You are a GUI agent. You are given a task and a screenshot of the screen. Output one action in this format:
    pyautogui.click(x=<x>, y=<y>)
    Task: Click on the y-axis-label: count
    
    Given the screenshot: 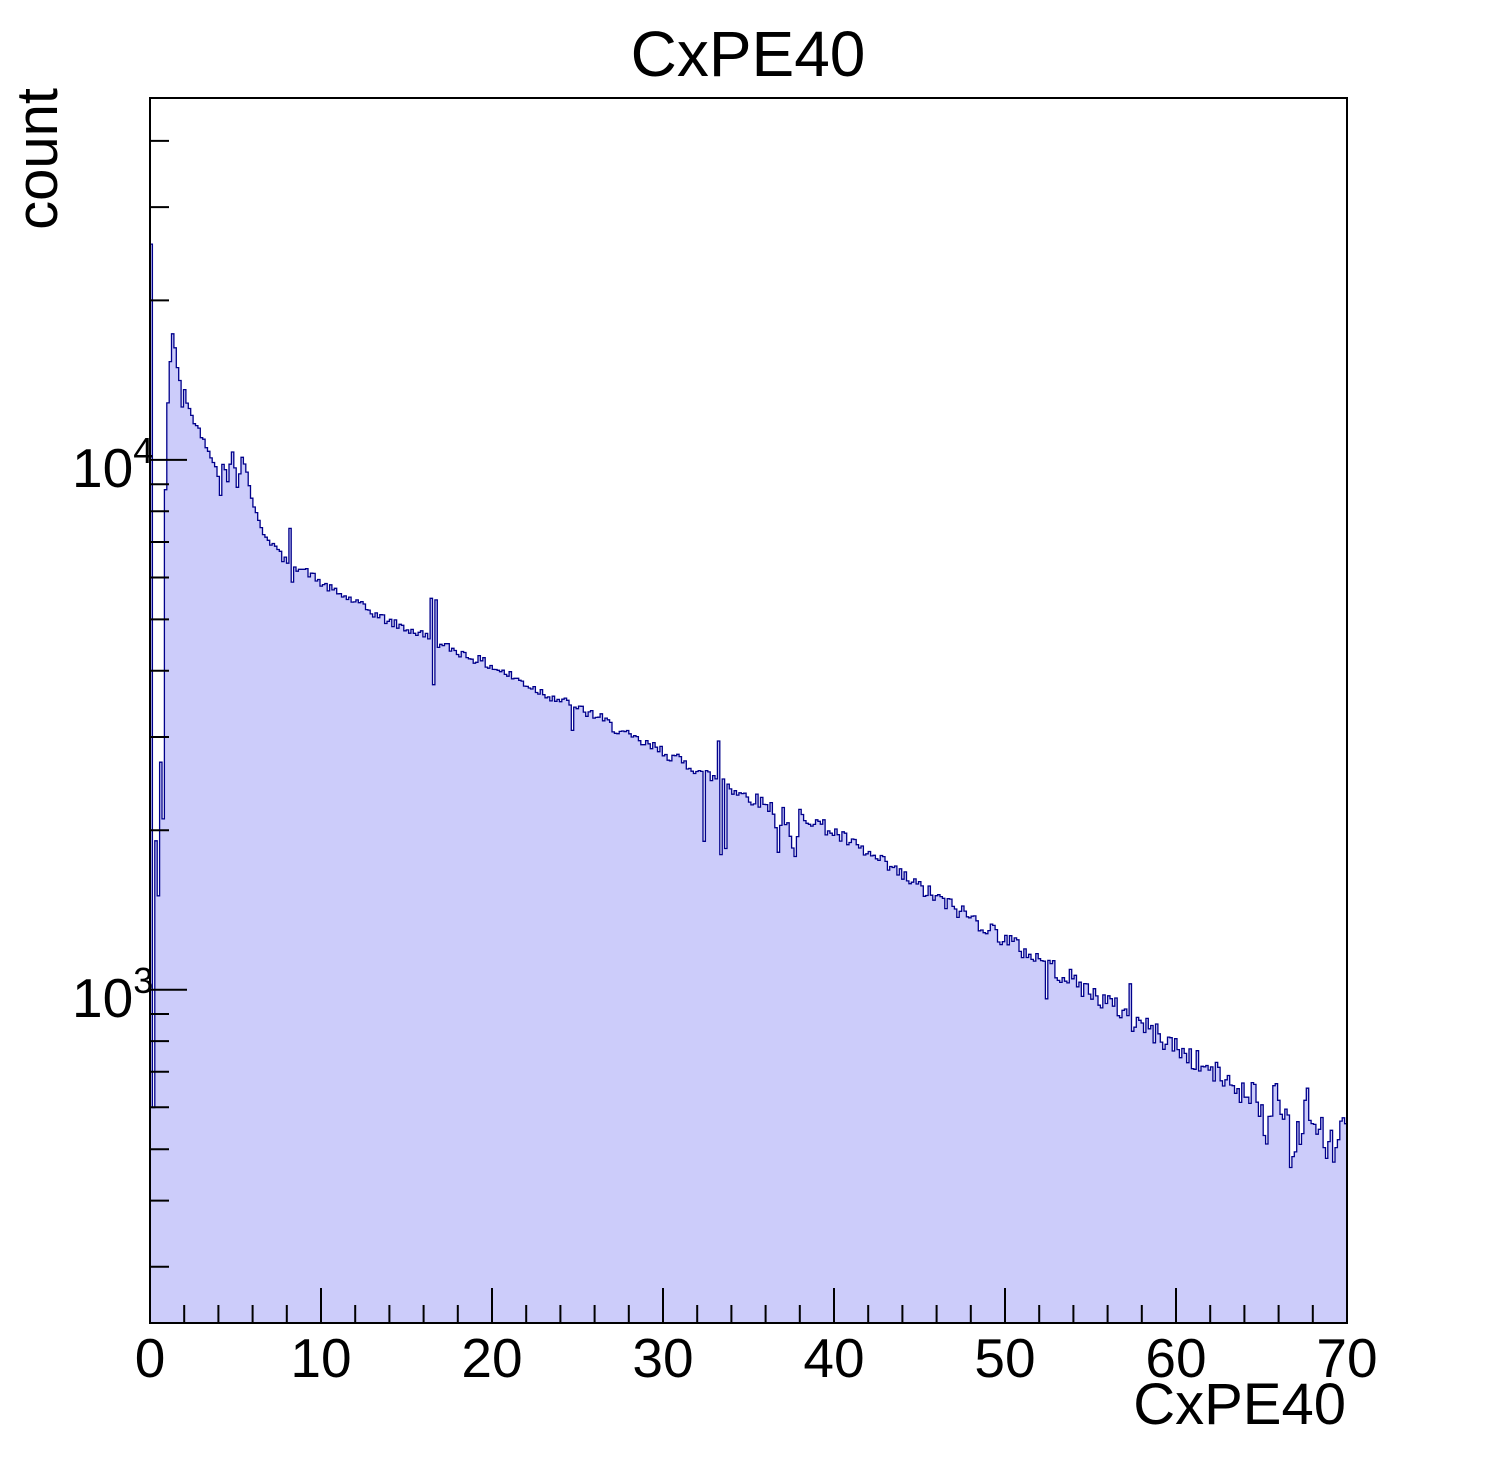 What is the action you would take?
    pyautogui.click(x=37, y=159)
    